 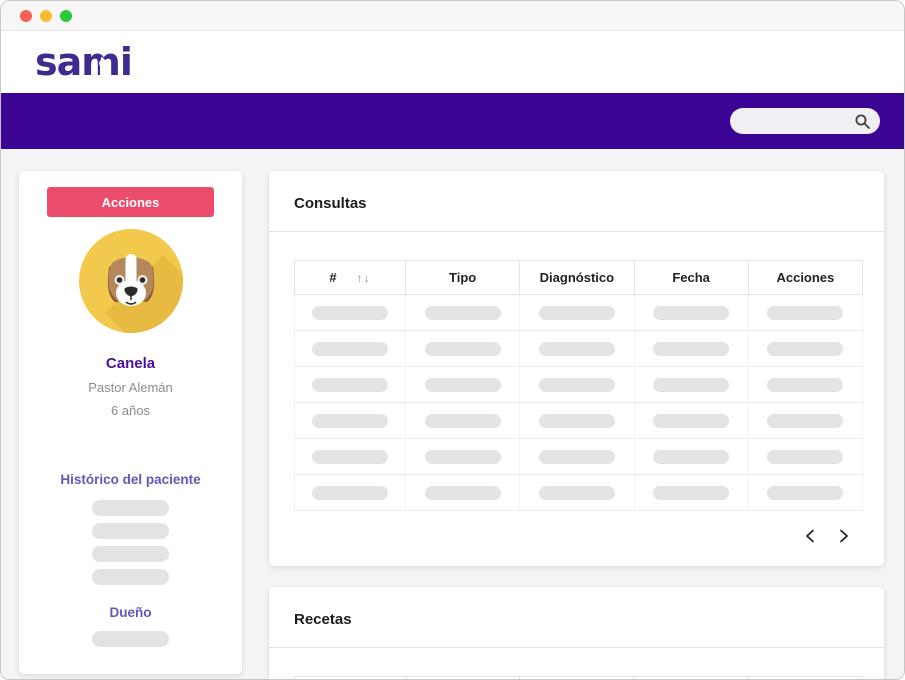 What do you see at coordinates (46, 15) in the screenshot?
I see `minimize-window-icon` at bounding box center [46, 15].